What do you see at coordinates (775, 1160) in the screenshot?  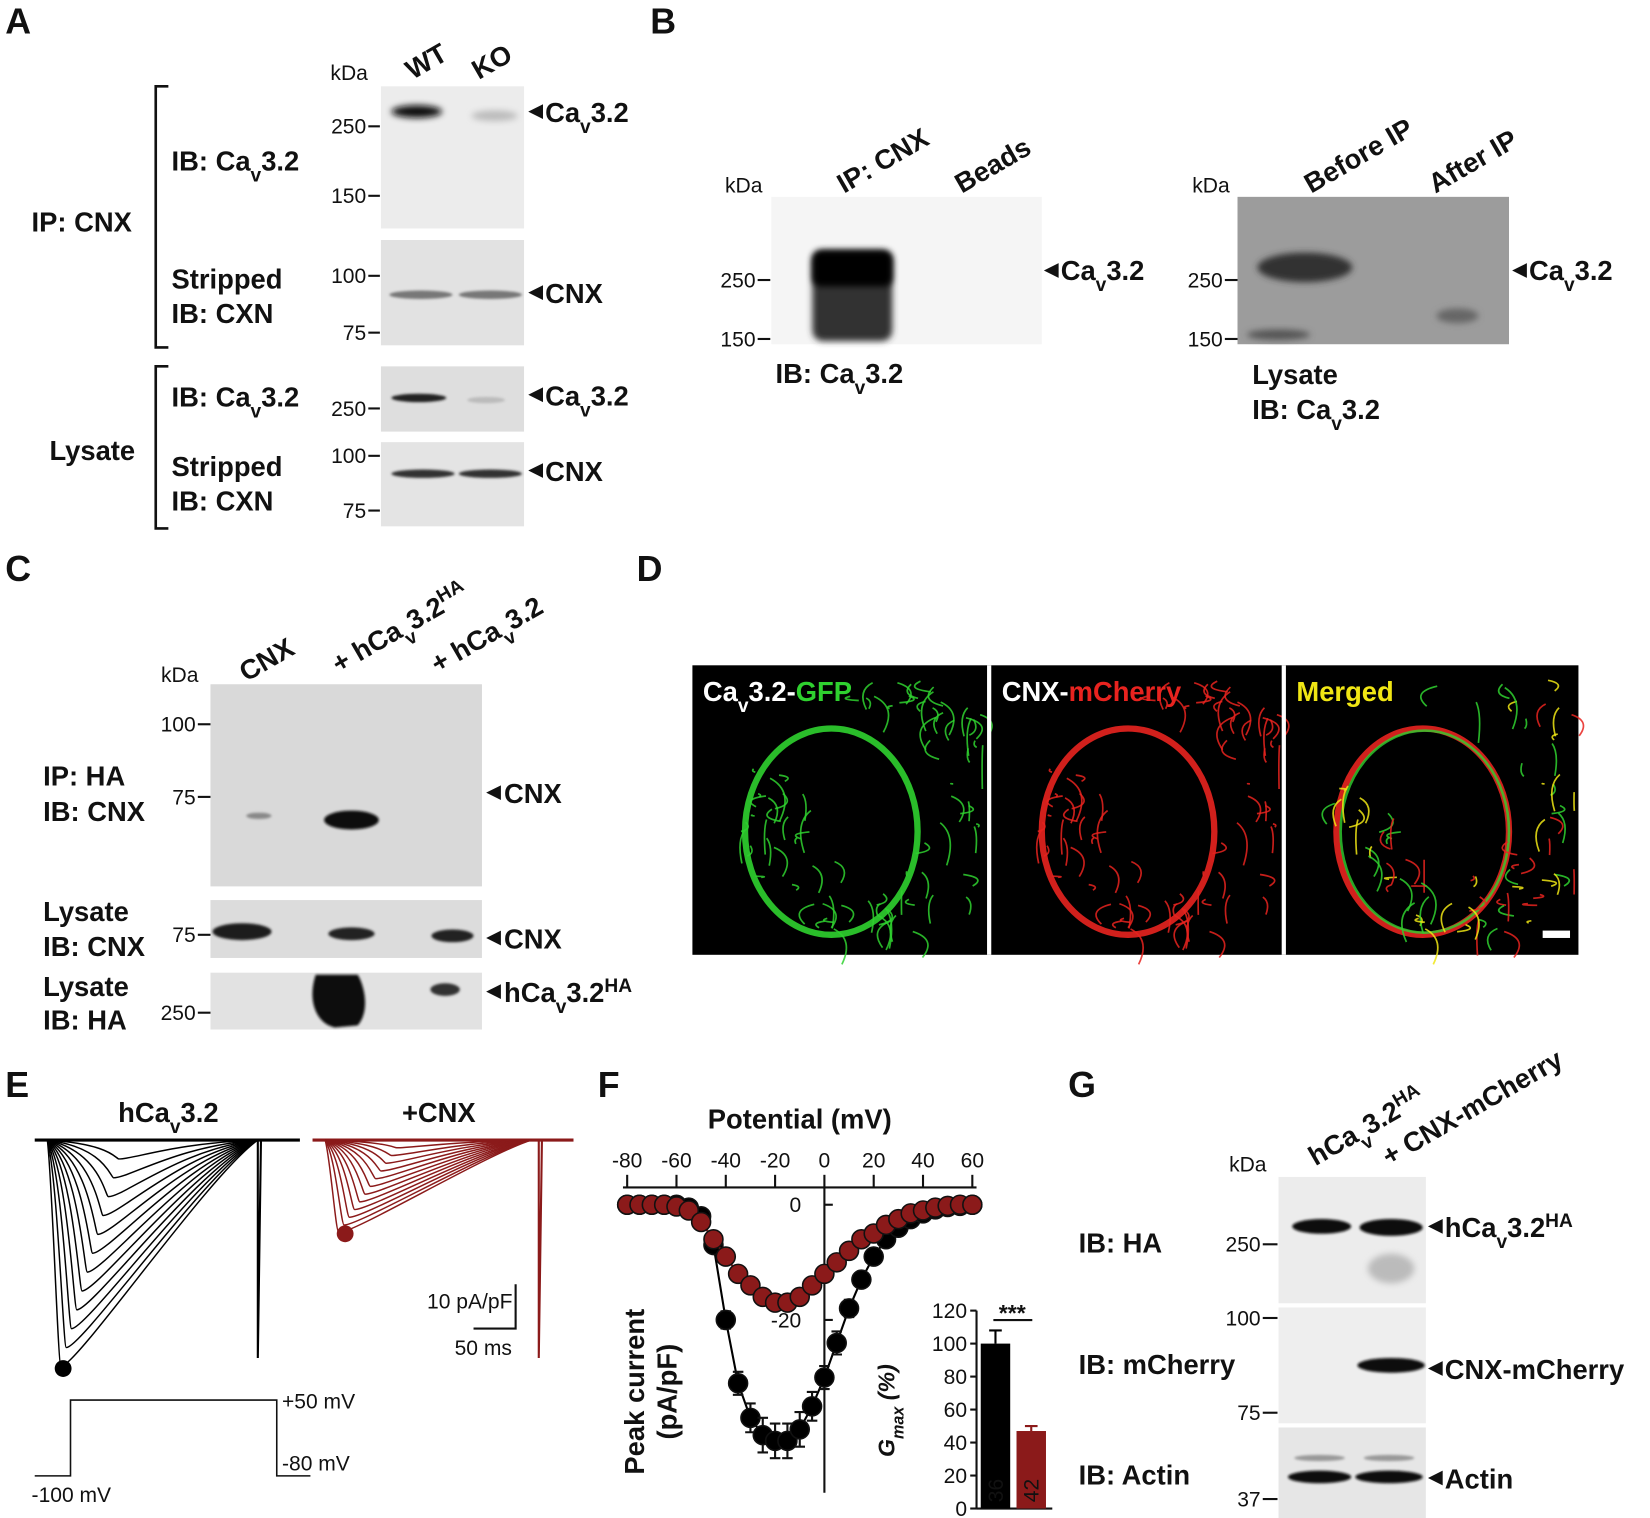 I see `x-tick-label: -20` at bounding box center [775, 1160].